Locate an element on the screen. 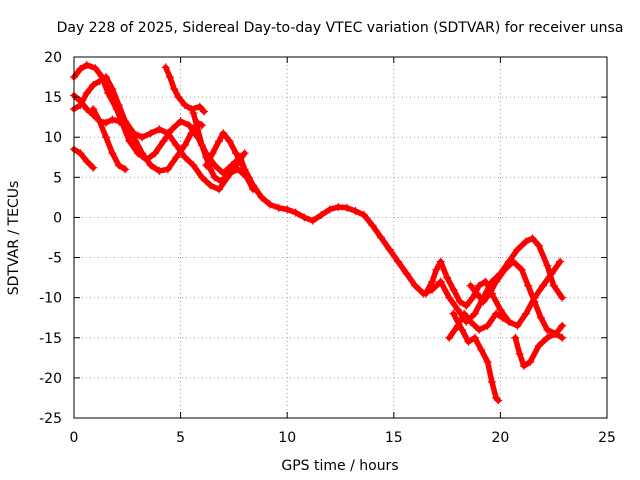 The image size is (640, 480). trace-line is located at coordinates (83, 158).